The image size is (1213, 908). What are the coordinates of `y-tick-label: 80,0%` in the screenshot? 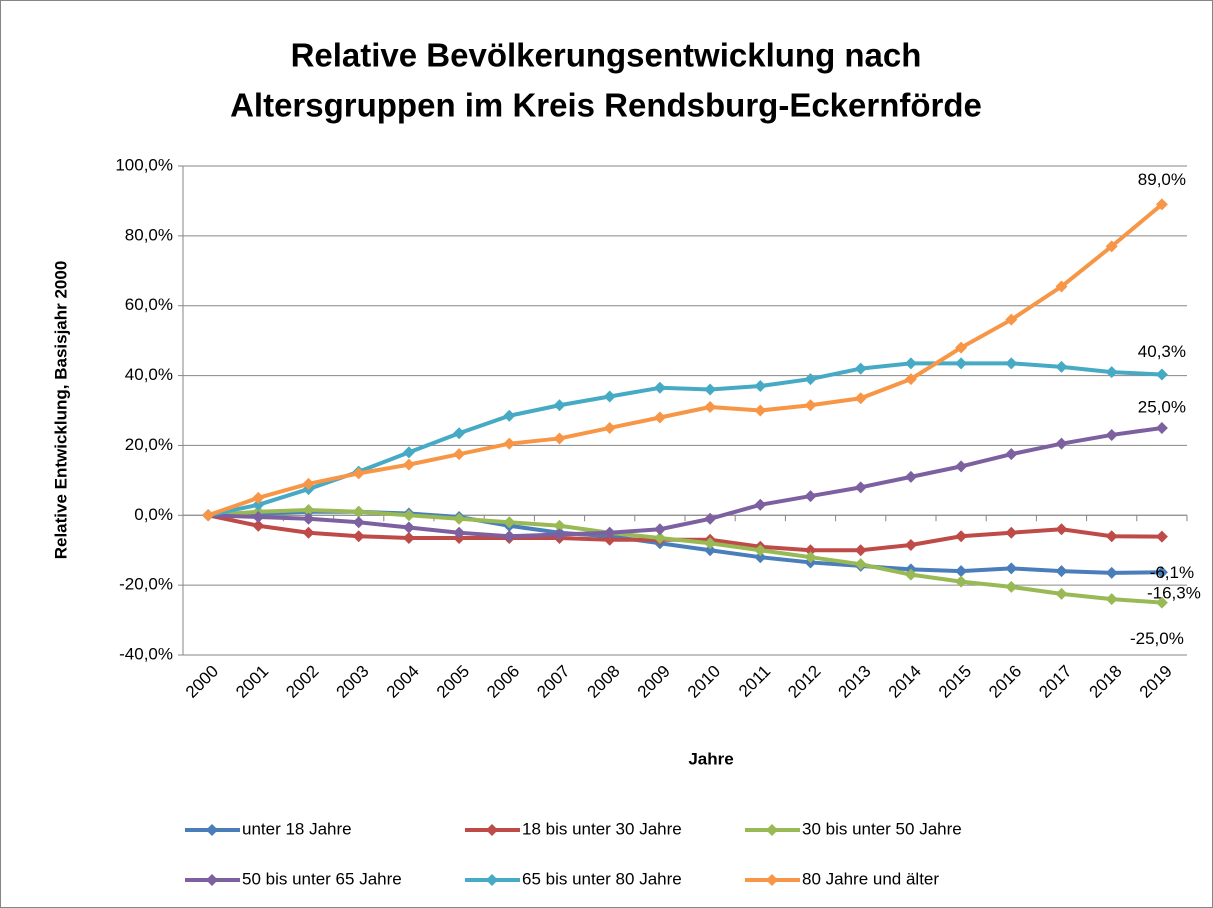 It's located at (149, 234).